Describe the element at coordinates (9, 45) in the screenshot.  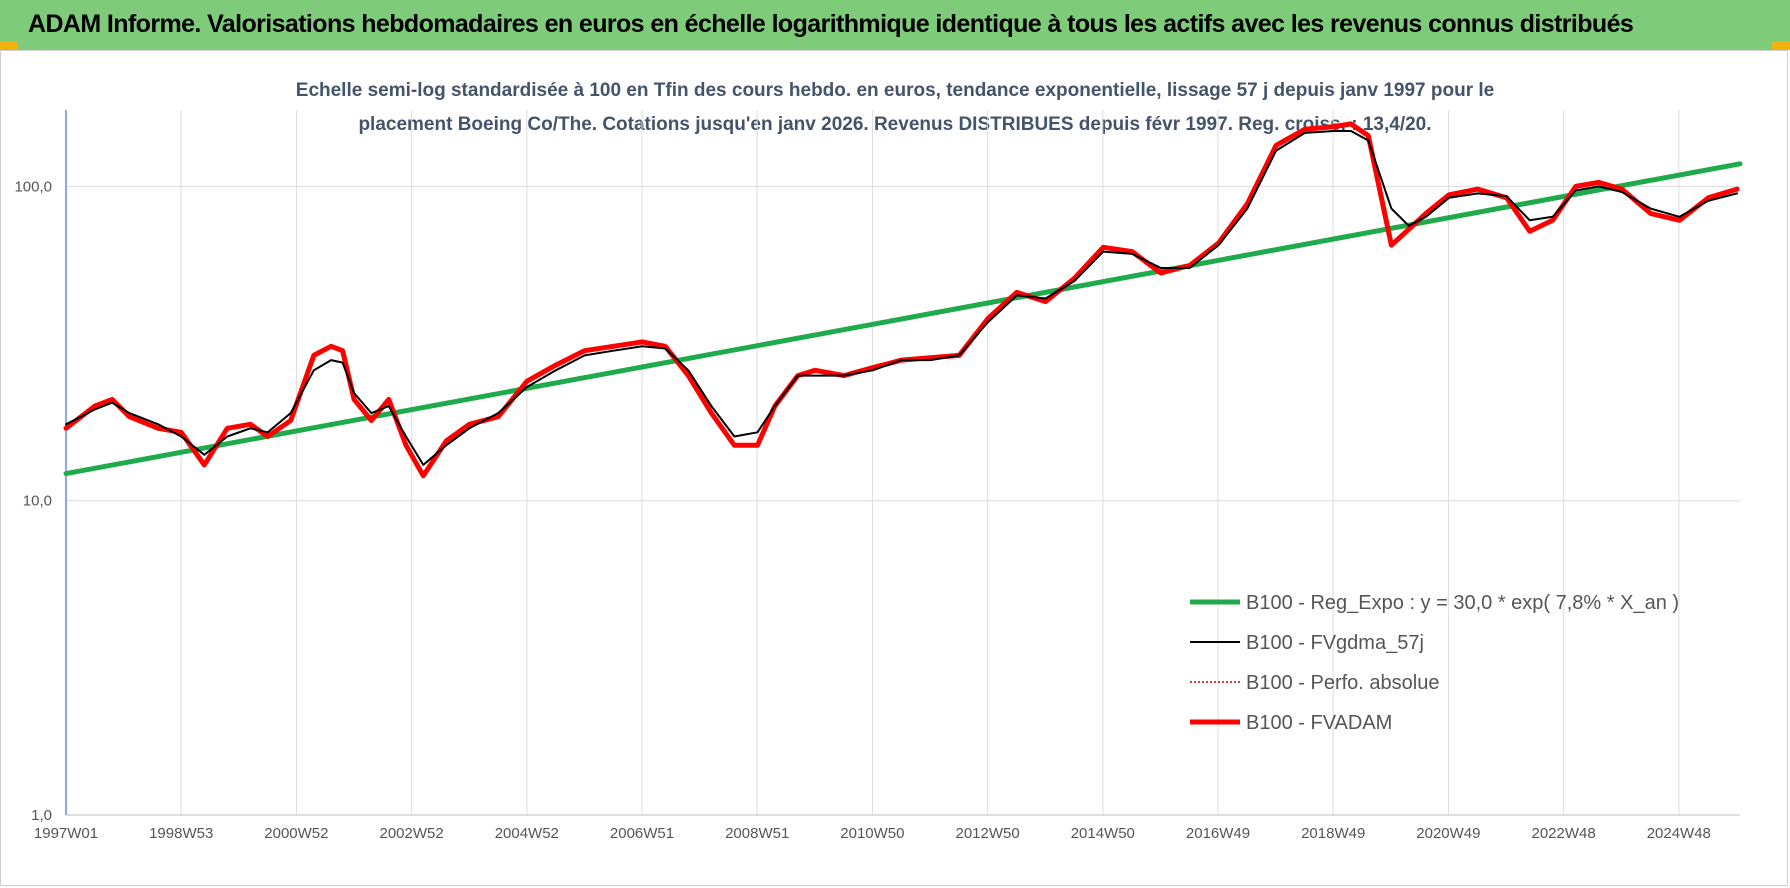
I see `corner-marker-left` at that location.